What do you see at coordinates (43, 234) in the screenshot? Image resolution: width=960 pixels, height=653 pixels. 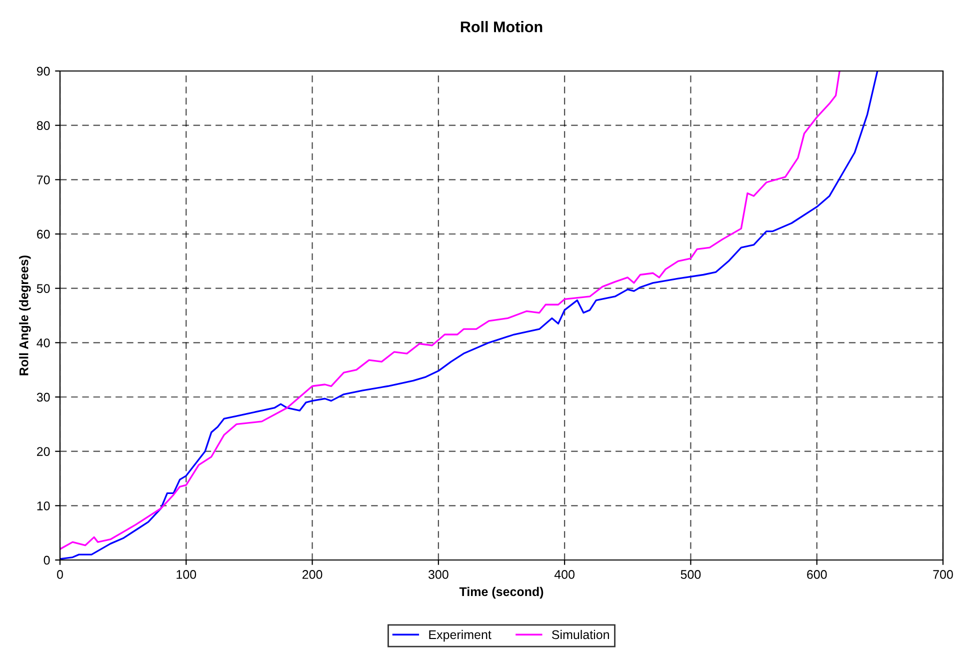 I see `y-tick-label: 60` at bounding box center [43, 234].